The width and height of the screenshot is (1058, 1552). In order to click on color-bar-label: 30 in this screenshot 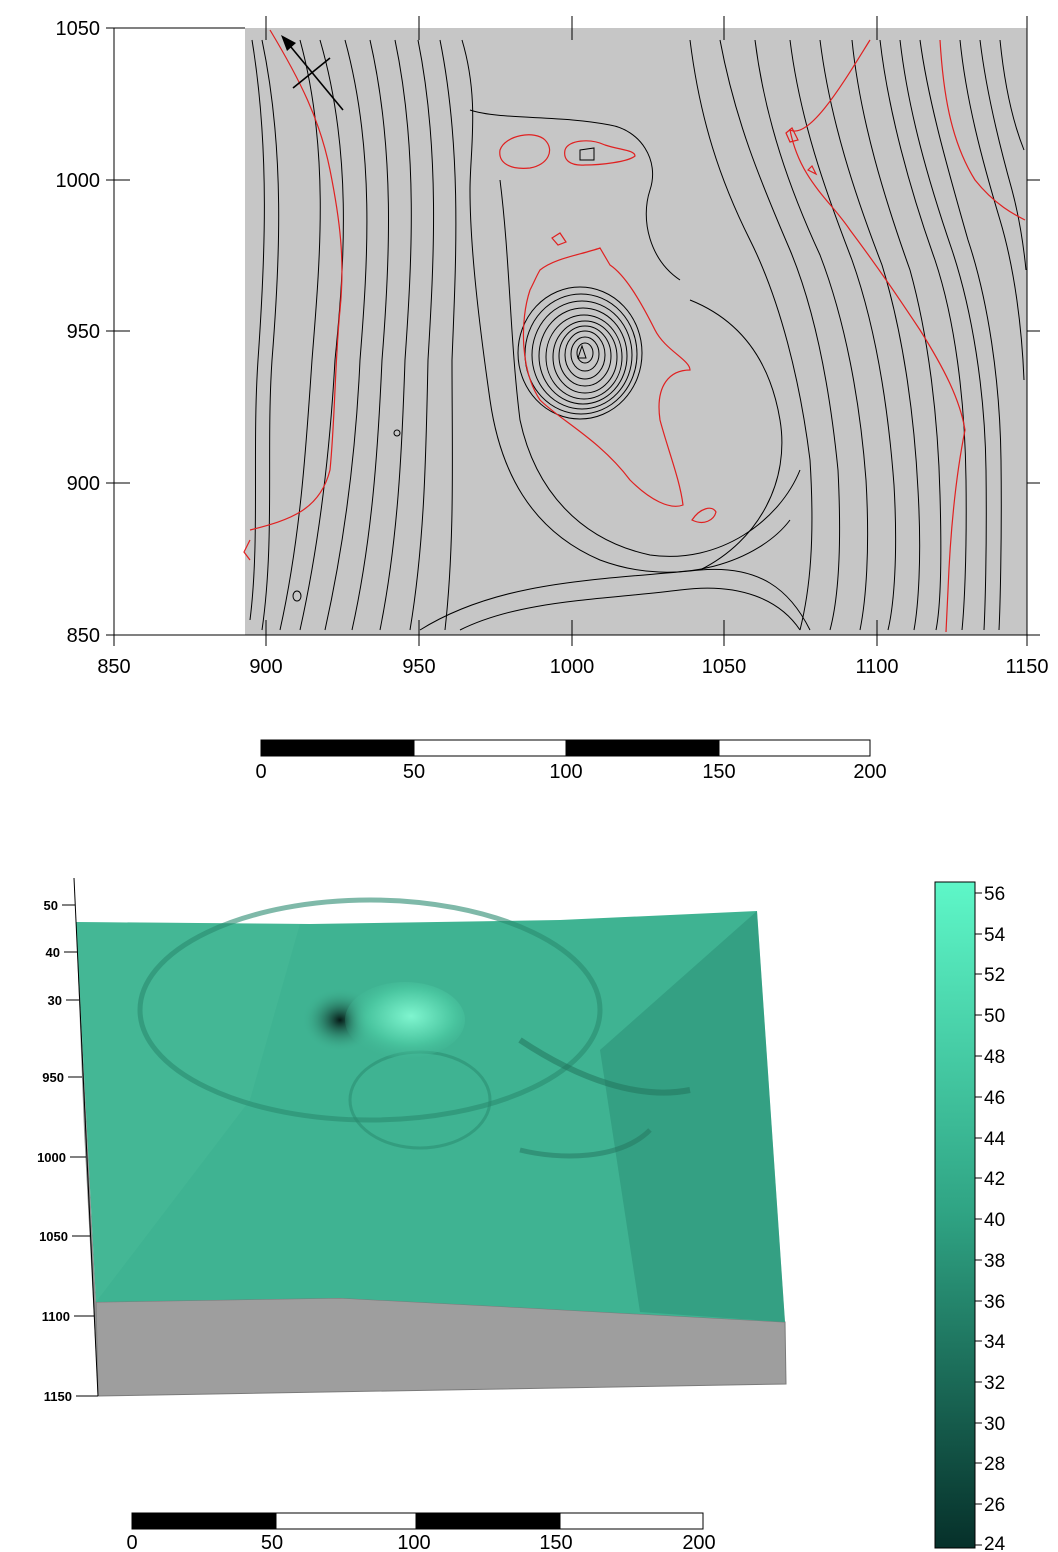, I will do `click(994, 1424)`.